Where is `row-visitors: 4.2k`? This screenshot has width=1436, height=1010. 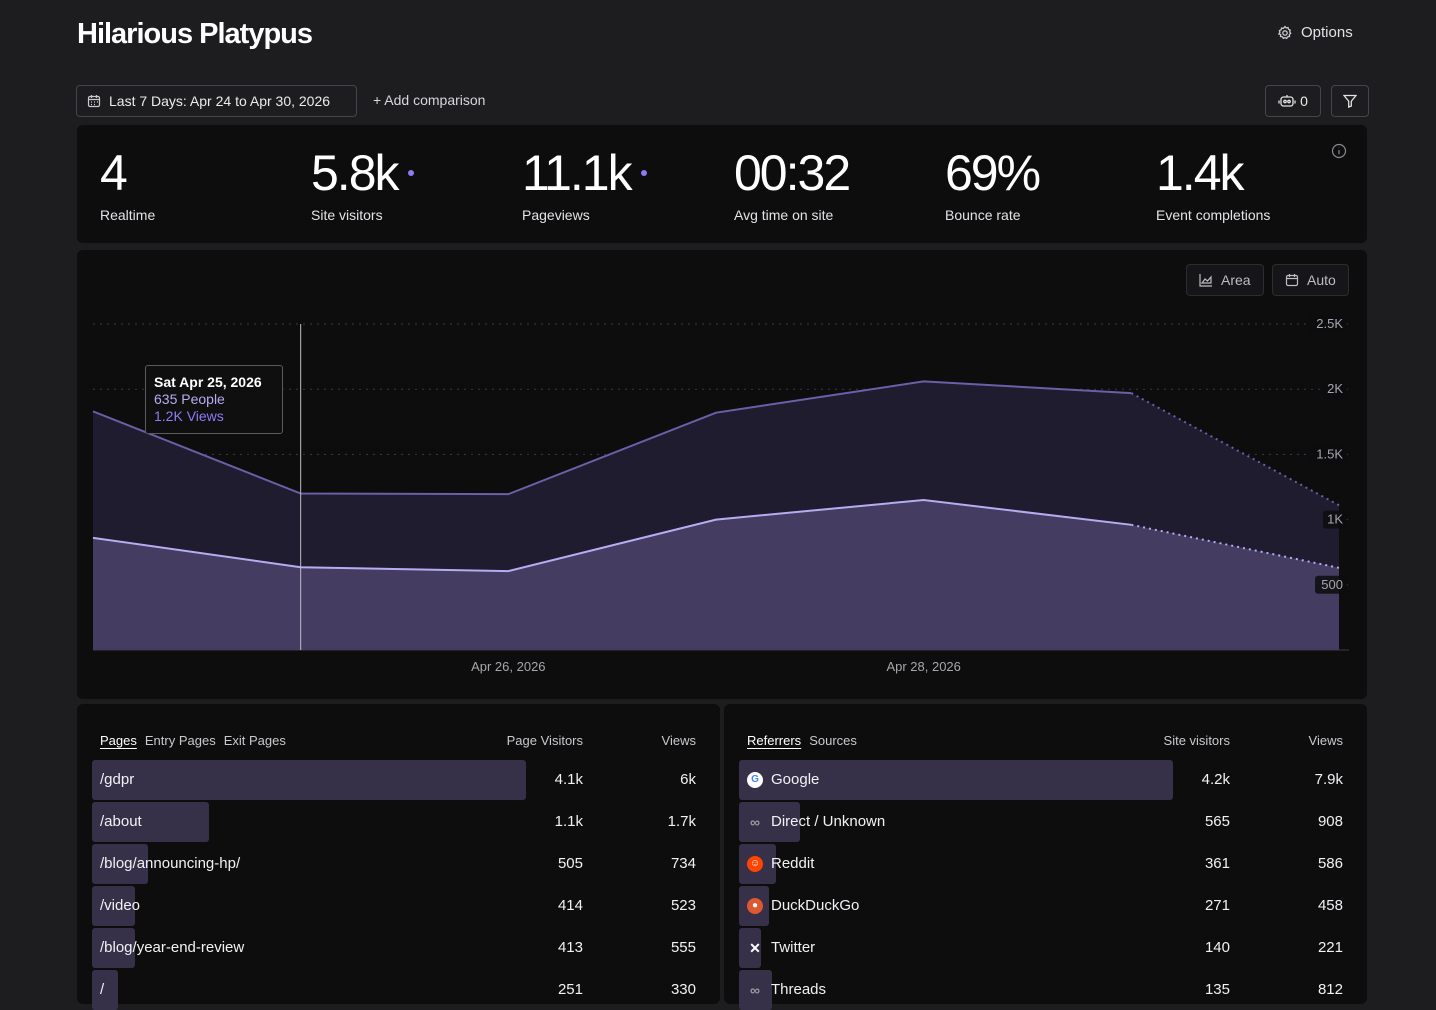
row-visitors: 4.2k is located at coordinates (1215, 779).